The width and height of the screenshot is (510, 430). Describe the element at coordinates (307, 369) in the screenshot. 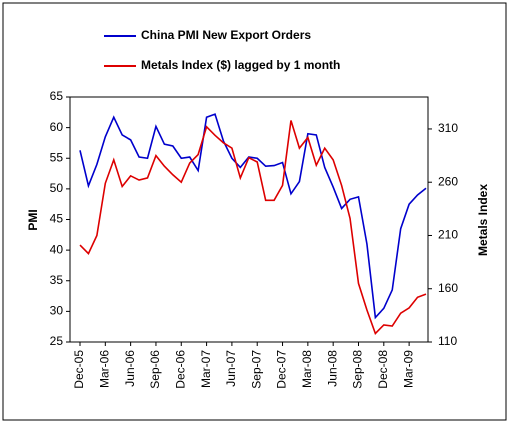

I see `x-tick-label: Mar-08` at that location.